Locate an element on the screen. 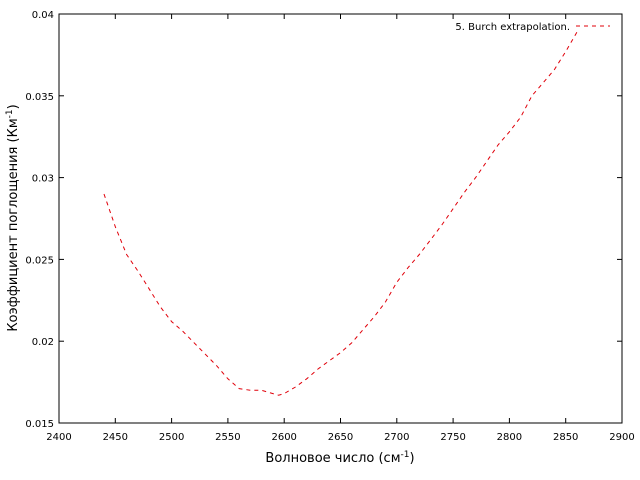 The image size is (640, 480). y-axis-label: Коэффициент поглощения (Км-1) is located at coordinates (13, 217).